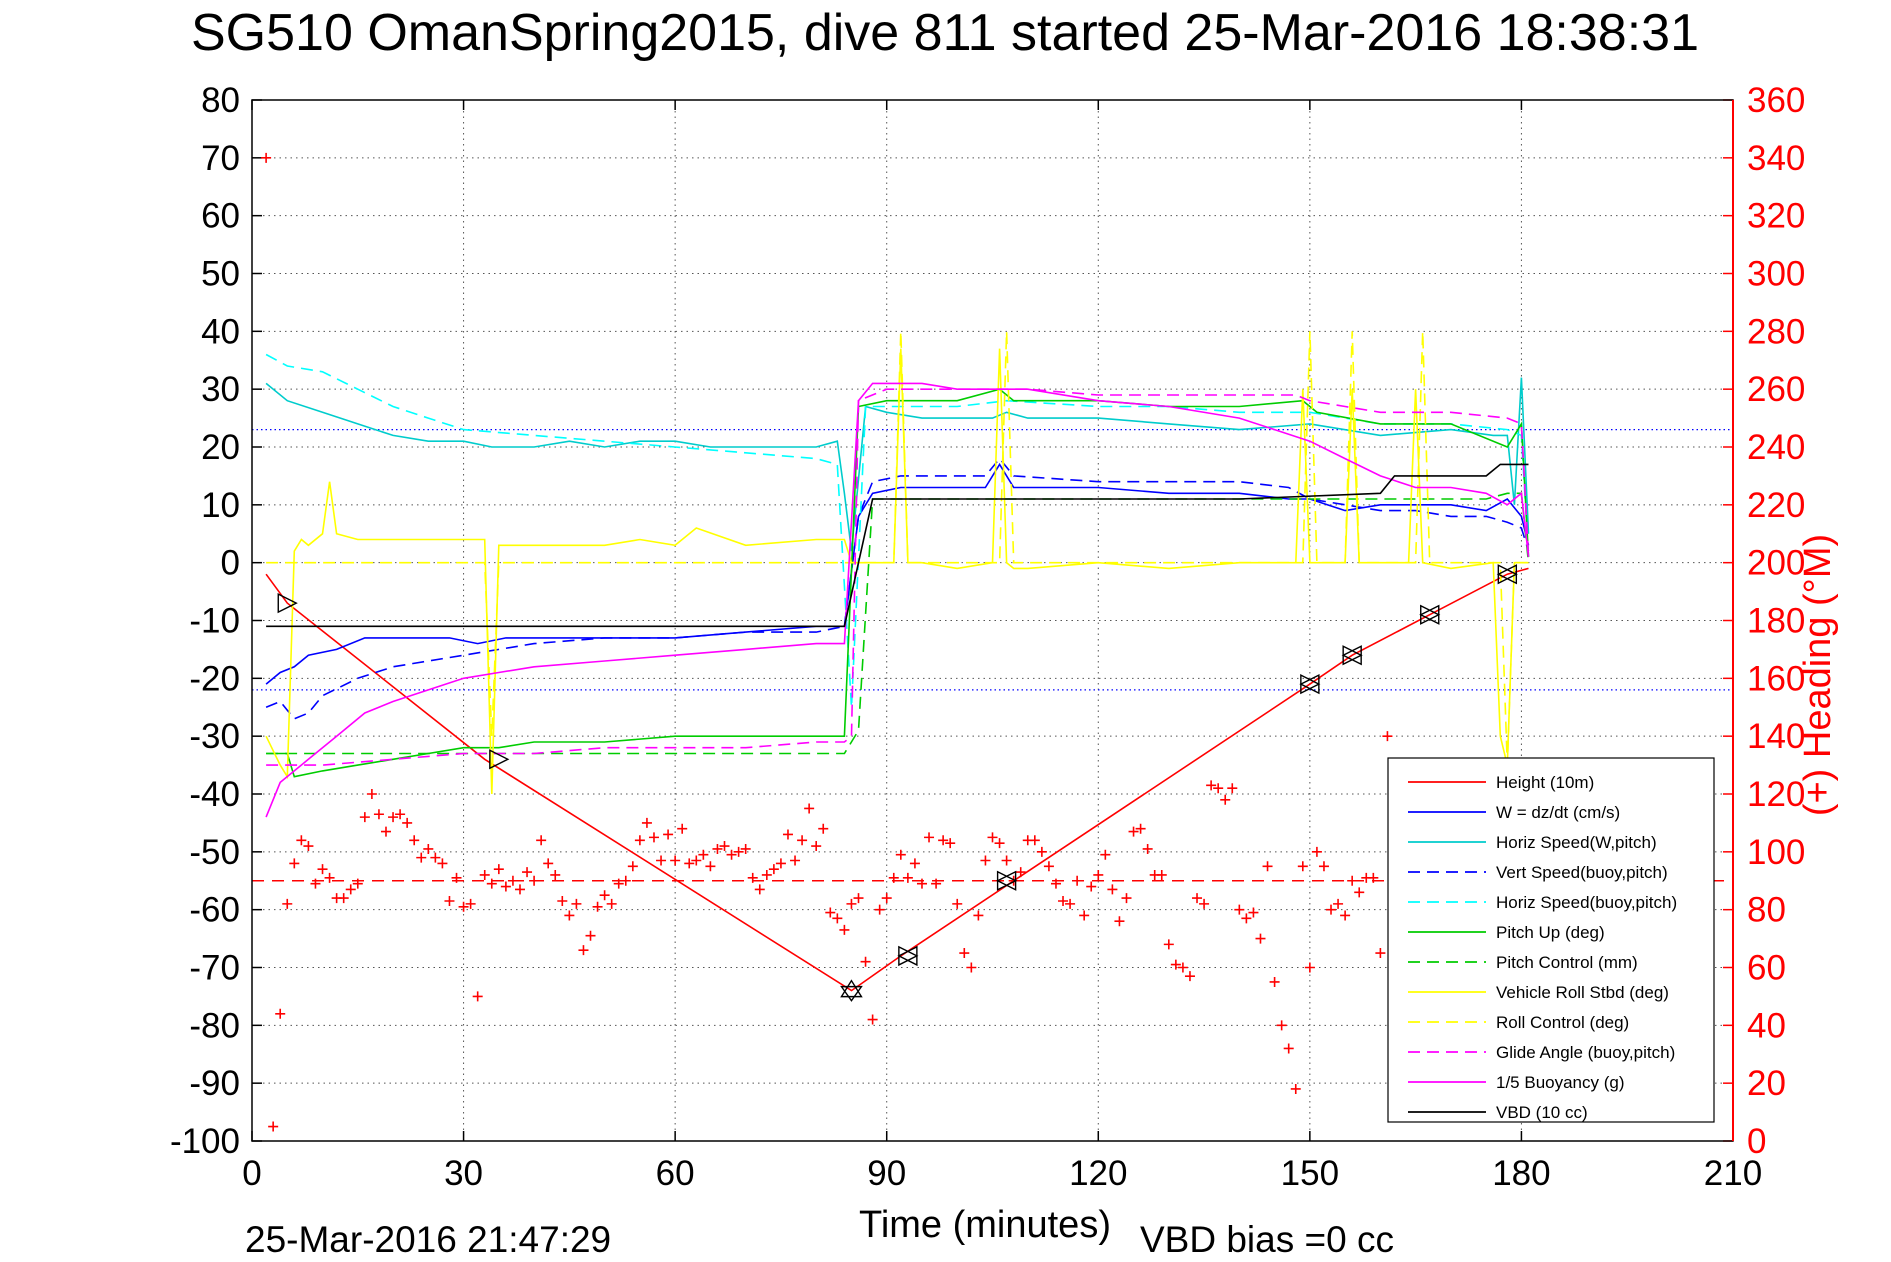 The height and width of the screenshot is (1262, 1891). Describe the element at coordinates (220, 274) in the screenshot. I see `y-tick-label: 50` at that location.